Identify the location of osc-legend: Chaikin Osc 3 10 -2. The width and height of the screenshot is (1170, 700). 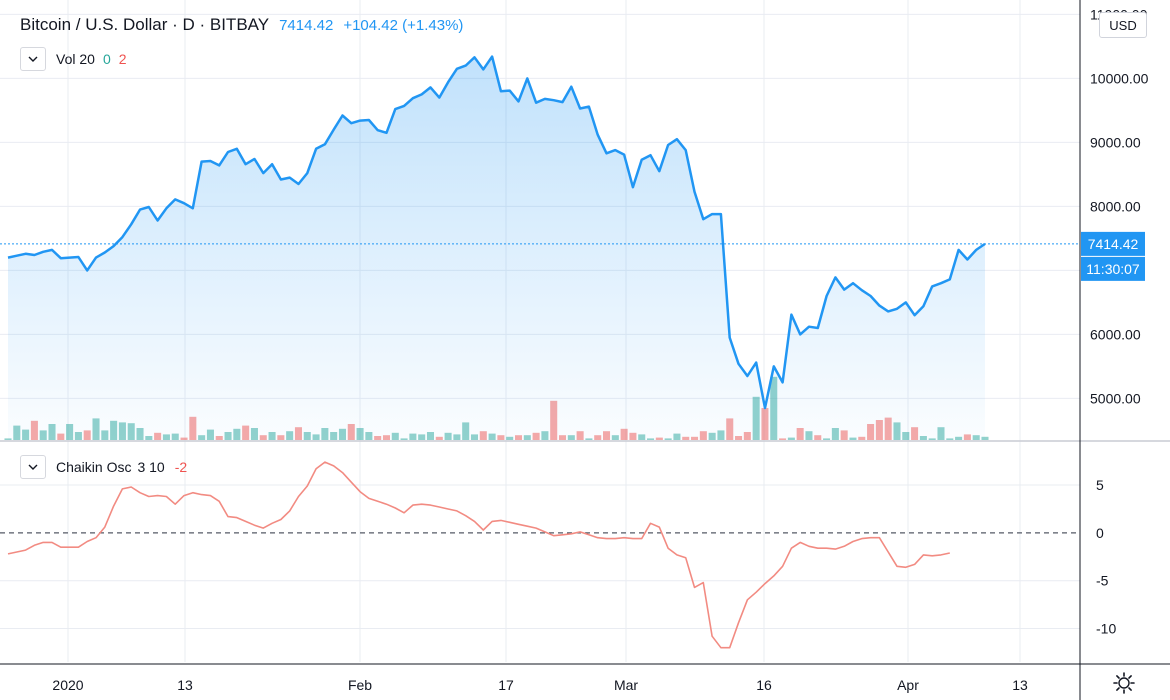
(103, 467).